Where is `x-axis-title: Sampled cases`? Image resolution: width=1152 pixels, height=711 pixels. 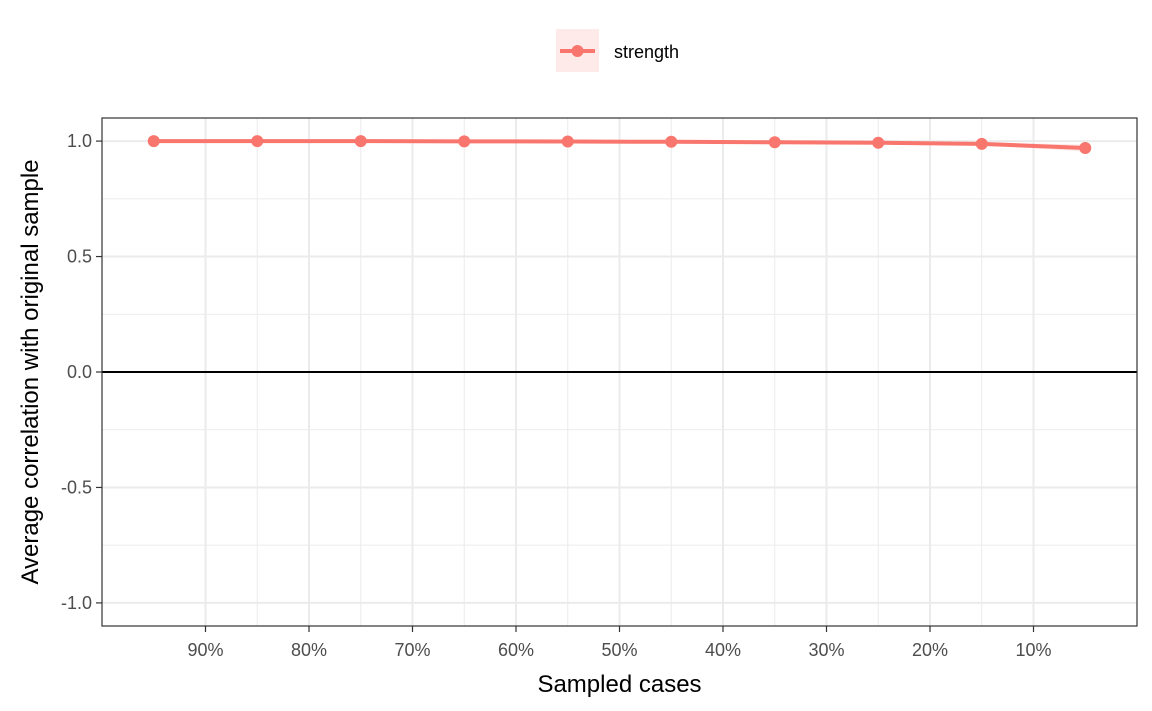 x-axis-title: Sampled cases is located at coordinates (619, 684).